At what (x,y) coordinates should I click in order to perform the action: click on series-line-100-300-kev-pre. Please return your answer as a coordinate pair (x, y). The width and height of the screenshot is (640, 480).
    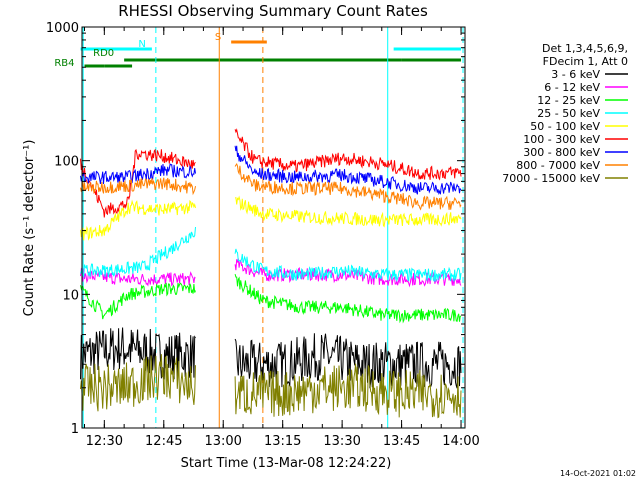
    Looking at the image, I should click on (138, 183).